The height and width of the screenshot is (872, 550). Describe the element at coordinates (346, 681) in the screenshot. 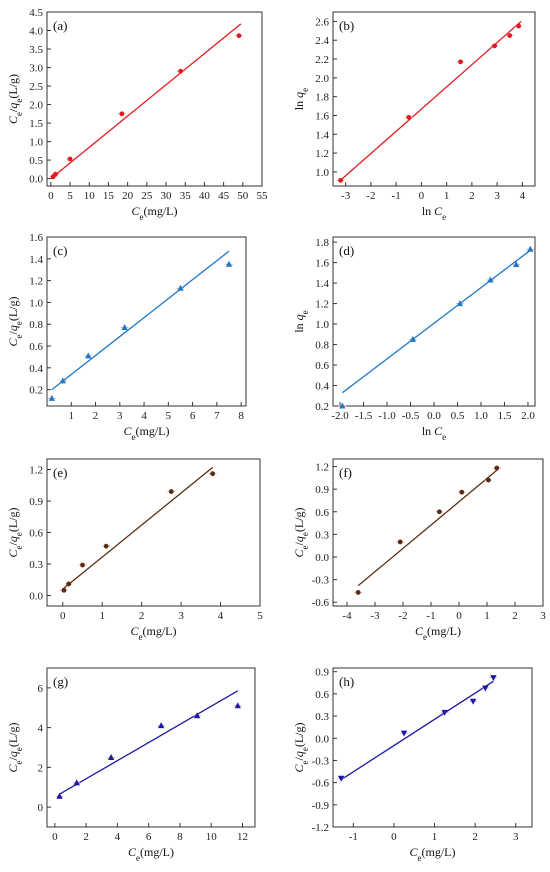

I see `panel-label: (h)` at that location.